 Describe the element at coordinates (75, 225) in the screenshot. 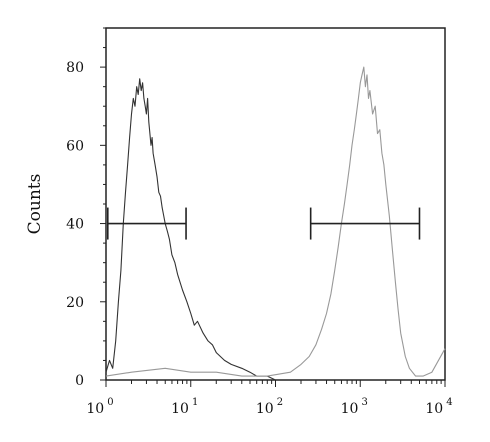

I see `y-tick-label: 40` at that location.